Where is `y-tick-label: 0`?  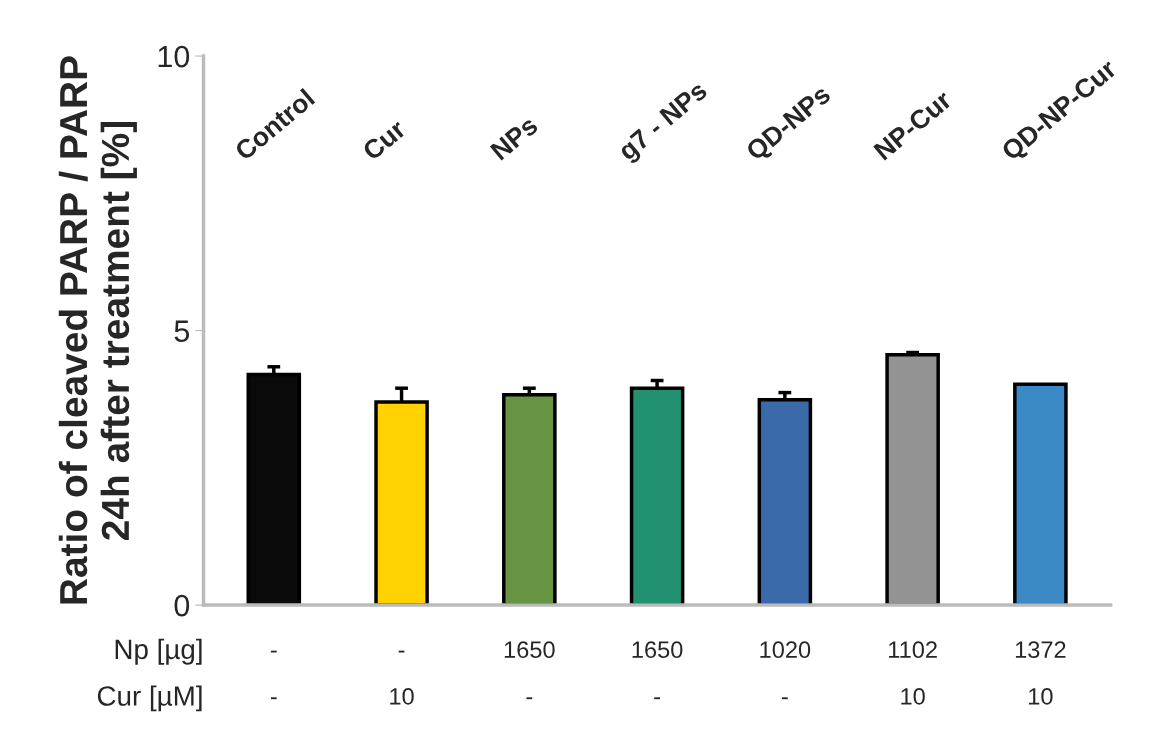 y-tick-label: 0 is located at coordinates (182, 605).